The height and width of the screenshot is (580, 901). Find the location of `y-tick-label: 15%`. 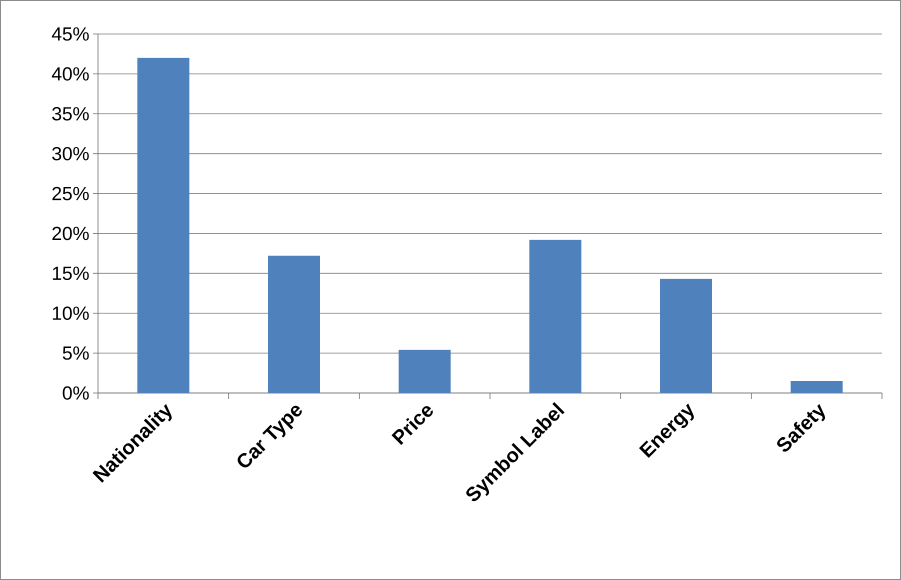

y-tick-label: 15% is located at coordinates (70, 273).